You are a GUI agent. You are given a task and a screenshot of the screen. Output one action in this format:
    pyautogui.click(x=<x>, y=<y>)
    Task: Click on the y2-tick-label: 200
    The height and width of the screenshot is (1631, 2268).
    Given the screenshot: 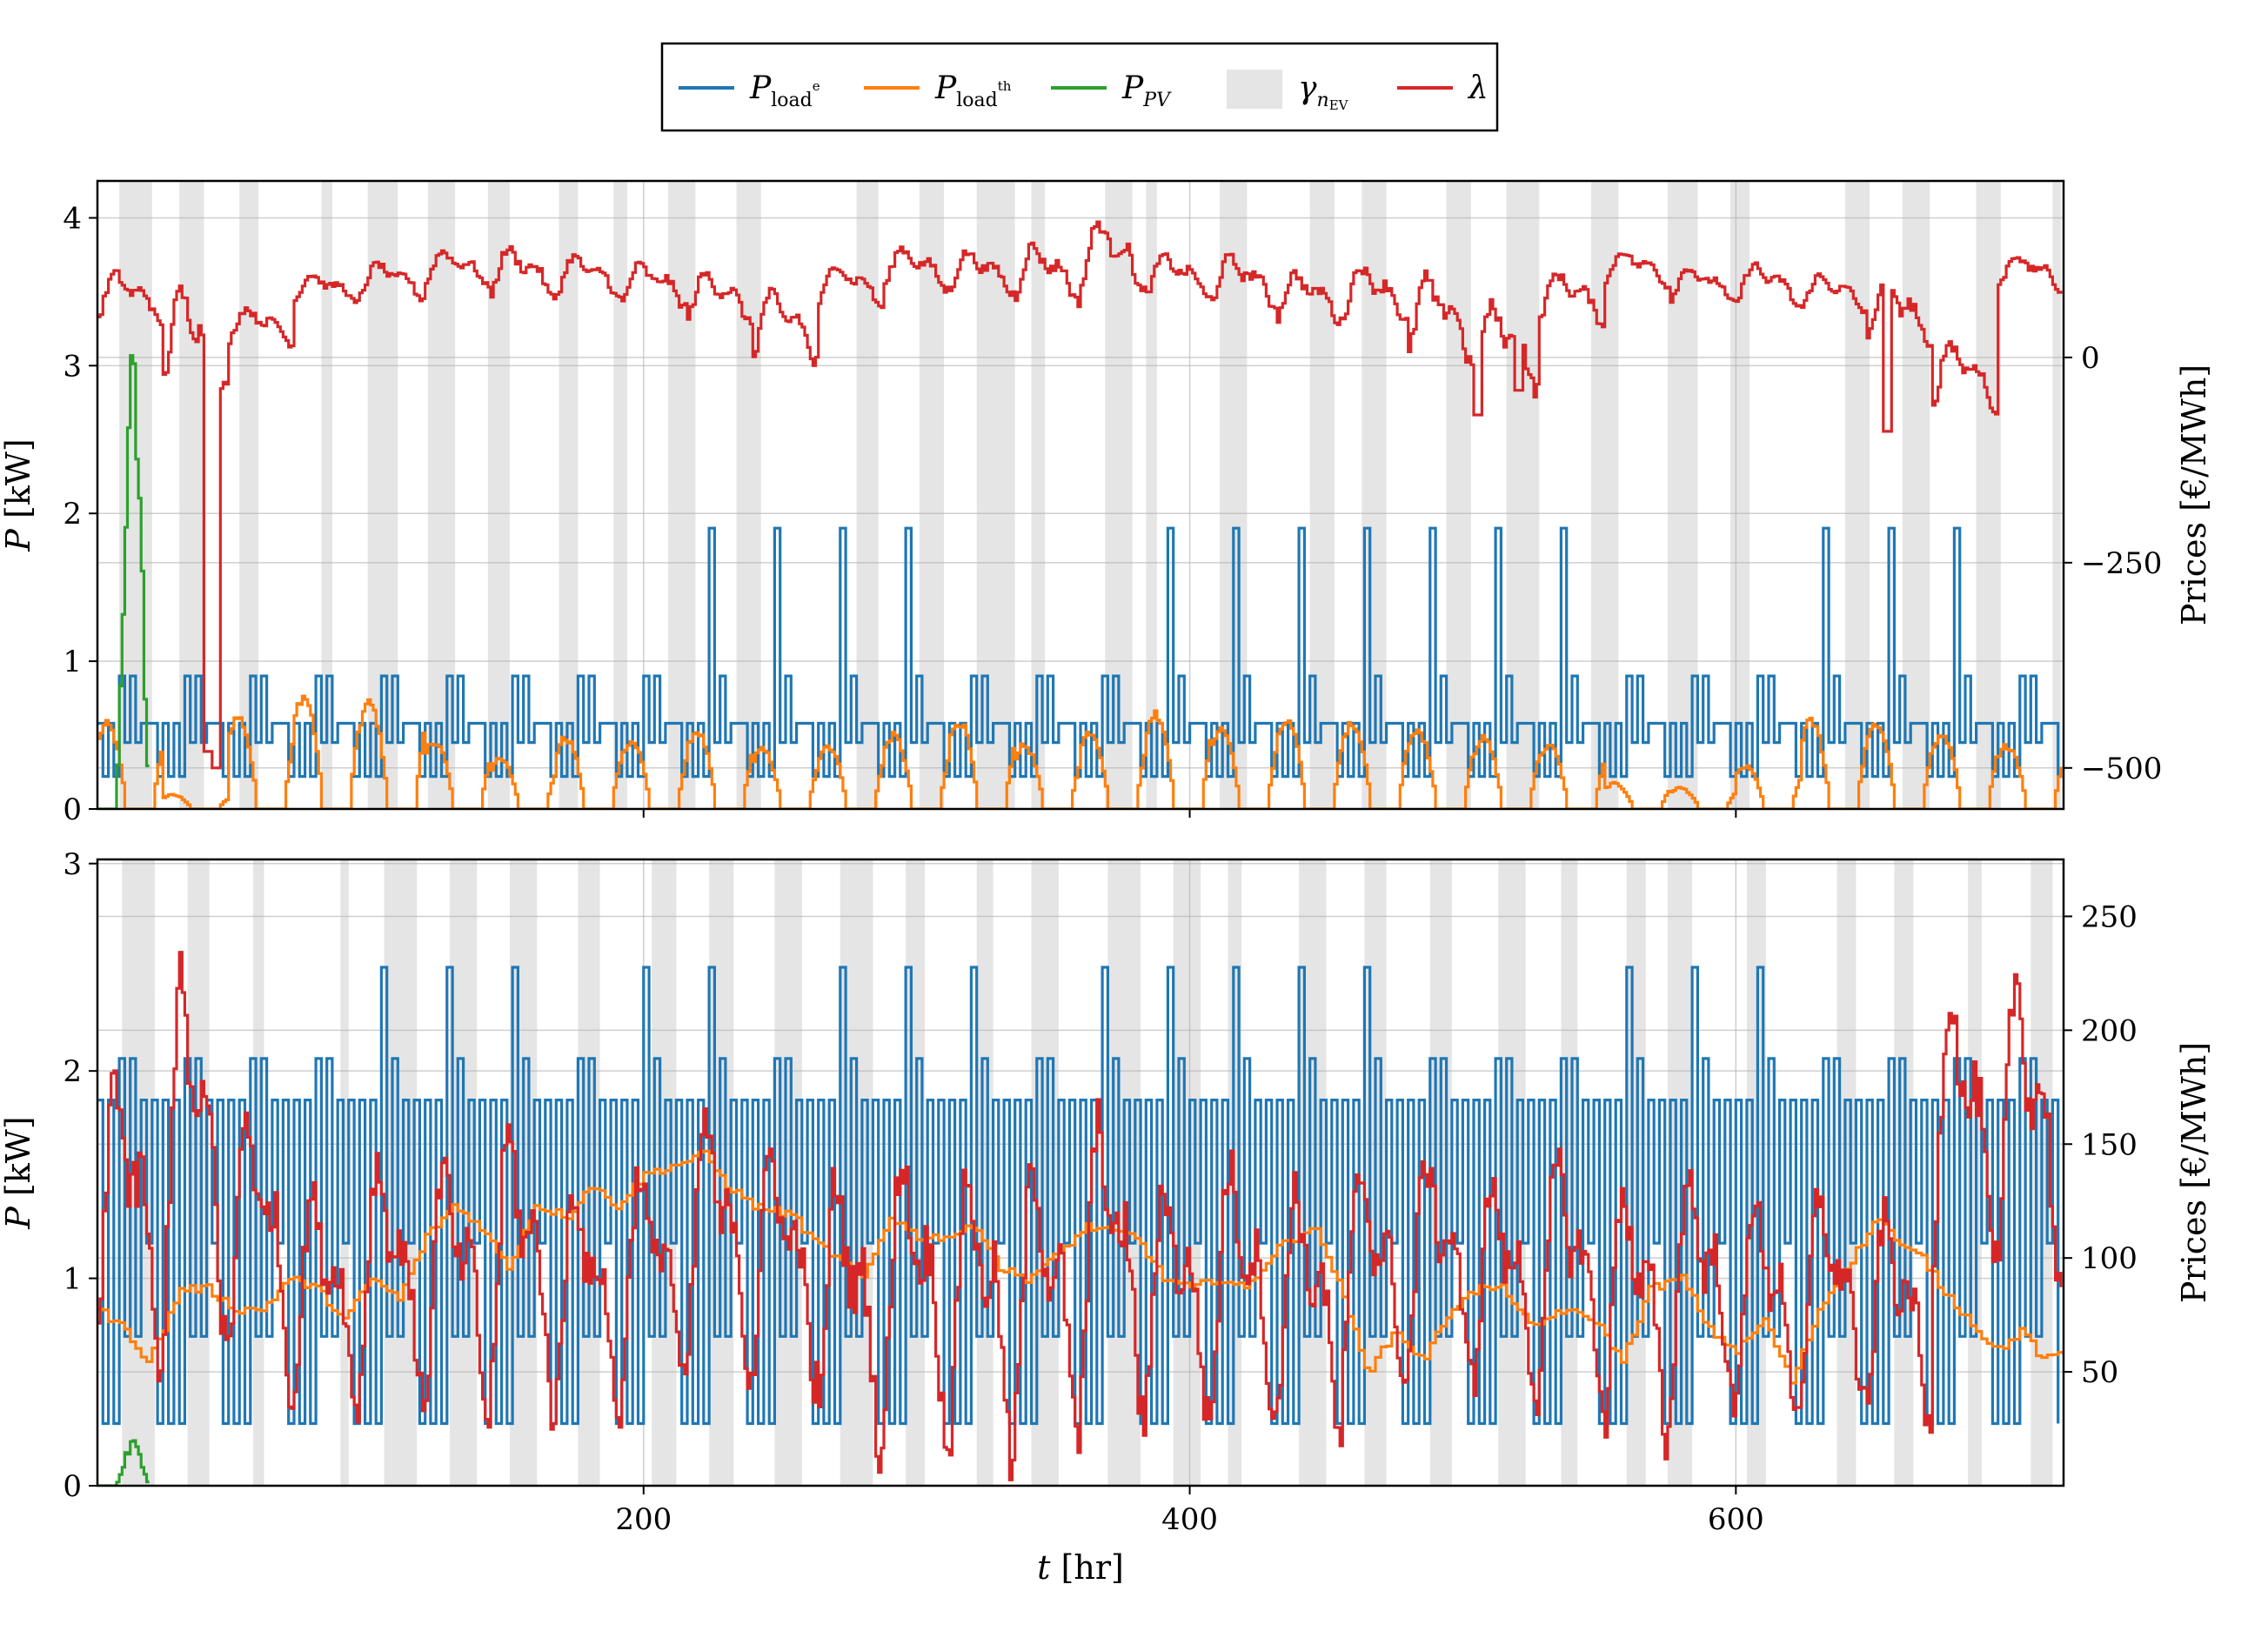 What is the action you would take?
    pyautogui.click(x=2109, y=1030)
    